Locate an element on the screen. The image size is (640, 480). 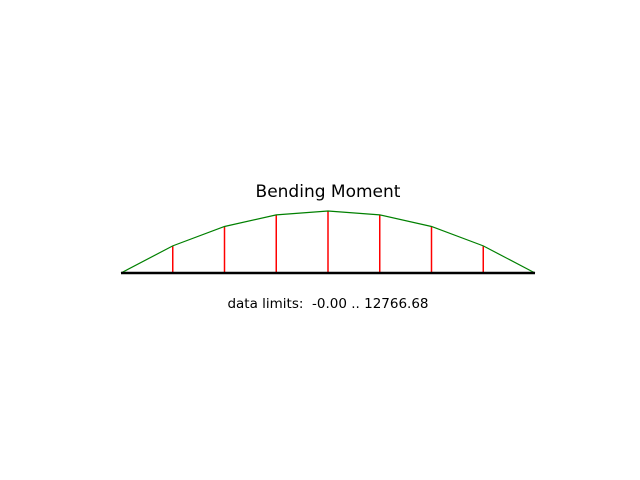
ordinate-lines is located at coordinates (328, 241).